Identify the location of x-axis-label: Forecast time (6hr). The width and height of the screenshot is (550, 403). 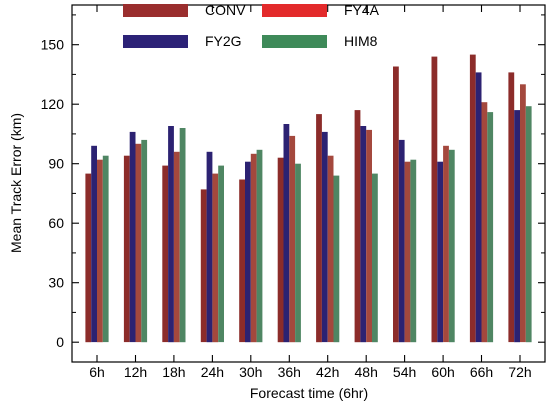
(309, 393).